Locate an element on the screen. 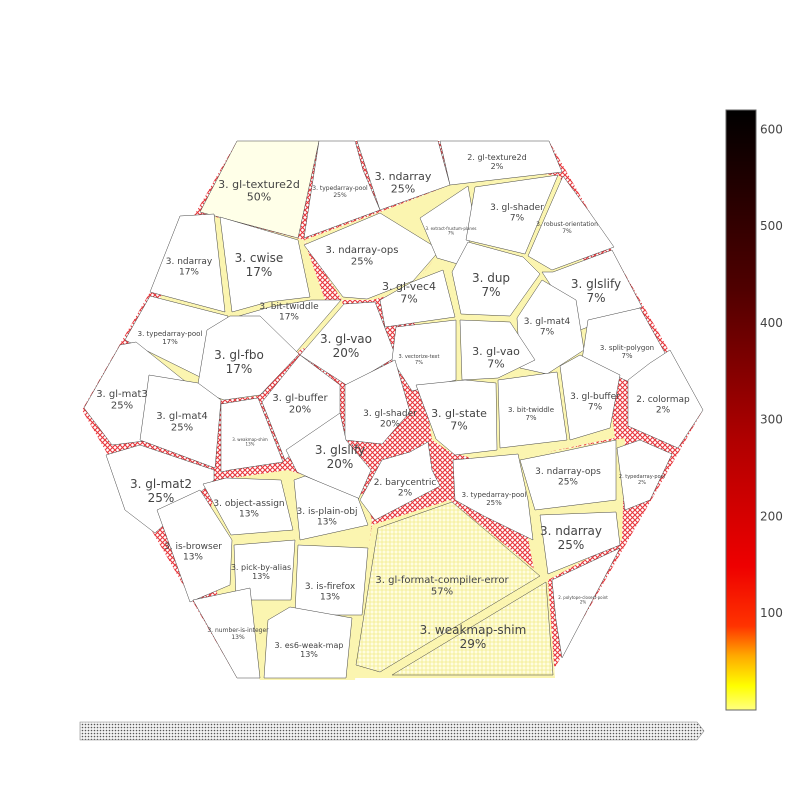 Image resolution: width=800 pixels, height=800 pixels. cell-label: 3. object-assign 13% is located at coordinates (248, 509).